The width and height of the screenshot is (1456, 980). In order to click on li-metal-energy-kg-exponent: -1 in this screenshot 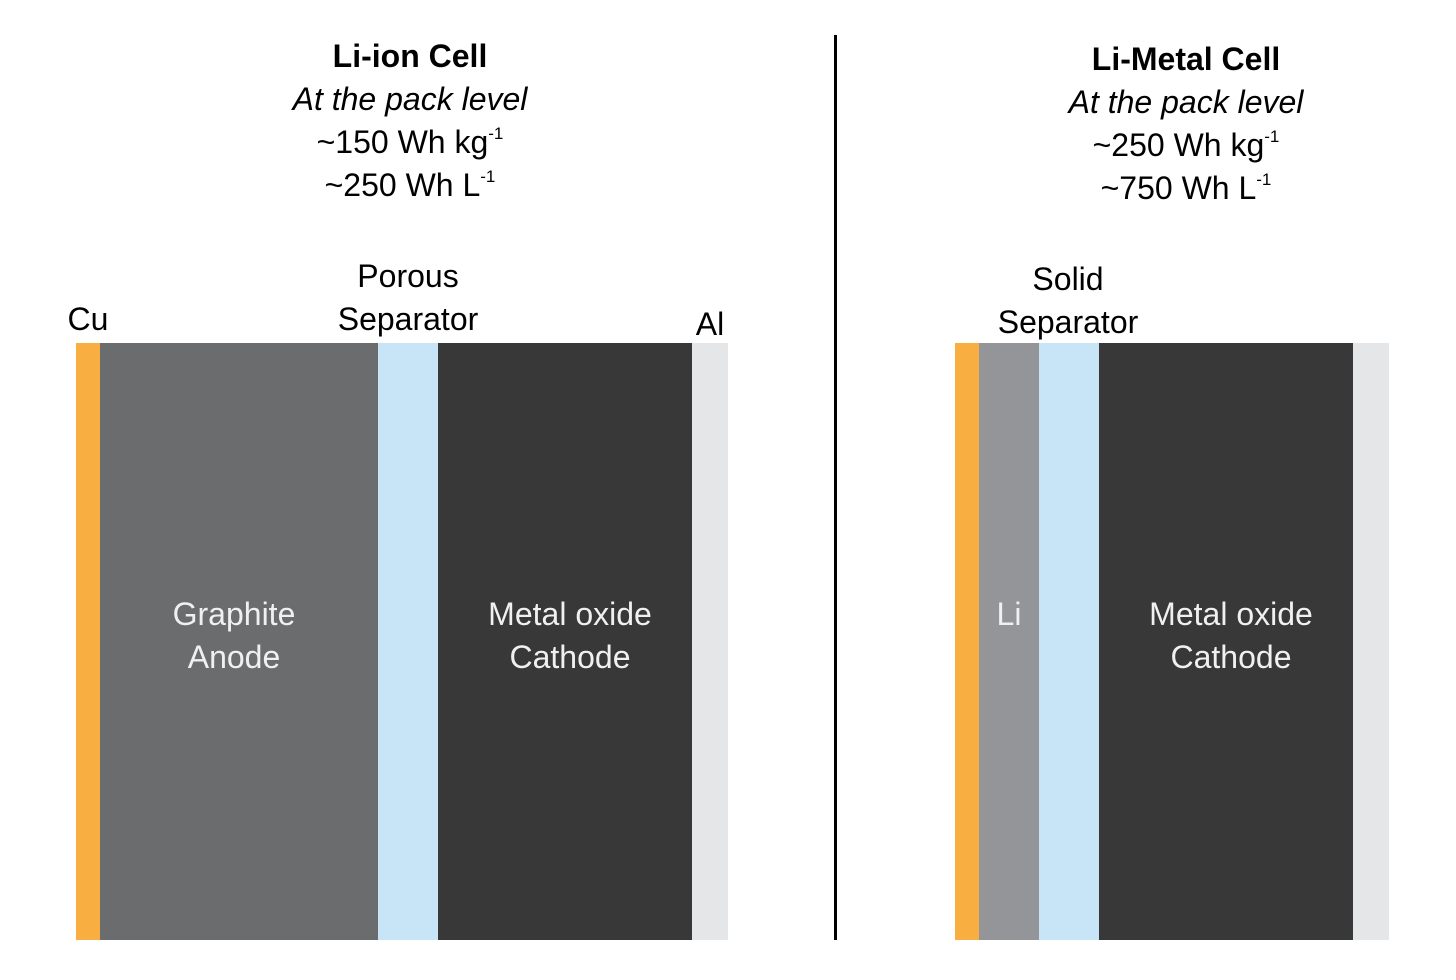, I will do `click(1272, 136)`.